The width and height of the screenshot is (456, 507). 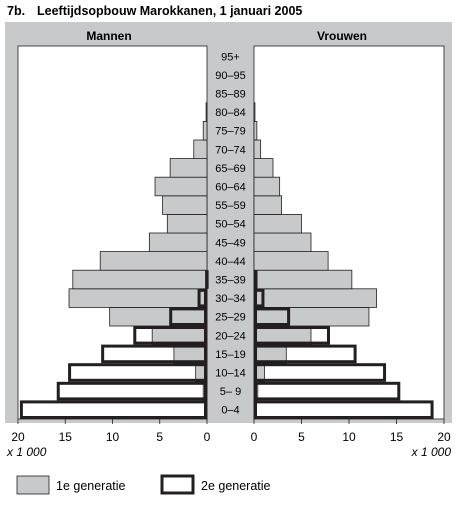 I want to click on age-label: 30–34, so click(x=230, y=299).